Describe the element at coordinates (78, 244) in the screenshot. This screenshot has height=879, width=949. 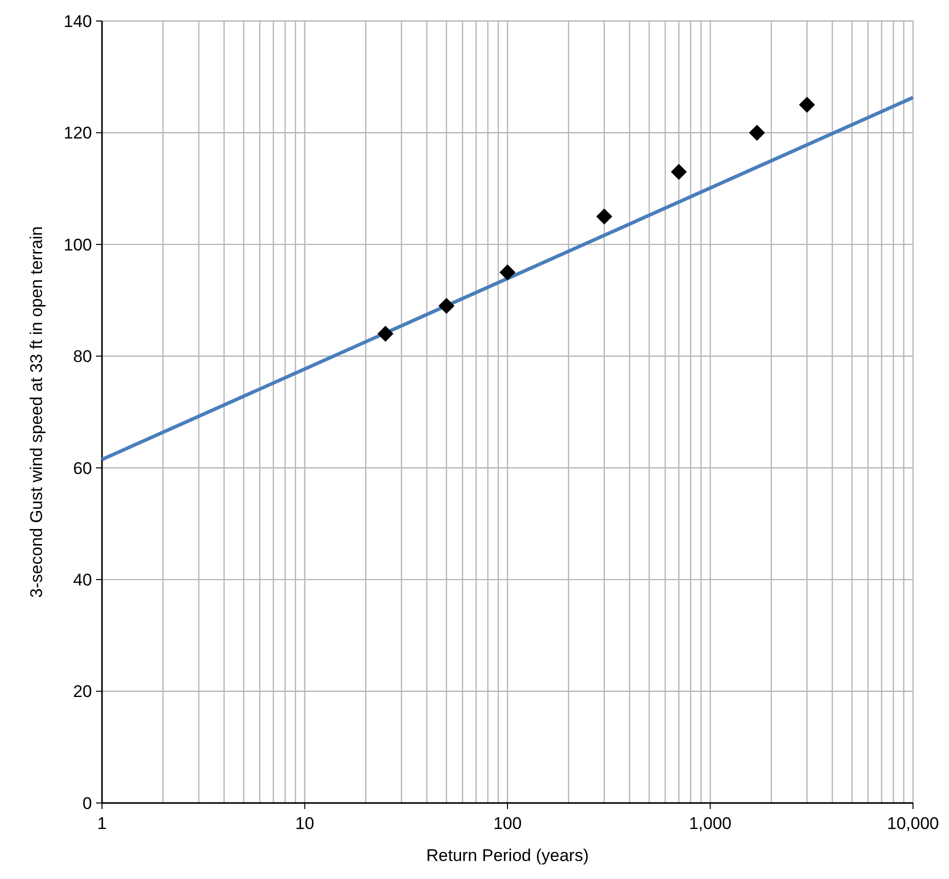
I see `y-tick-label: 100` at that location.